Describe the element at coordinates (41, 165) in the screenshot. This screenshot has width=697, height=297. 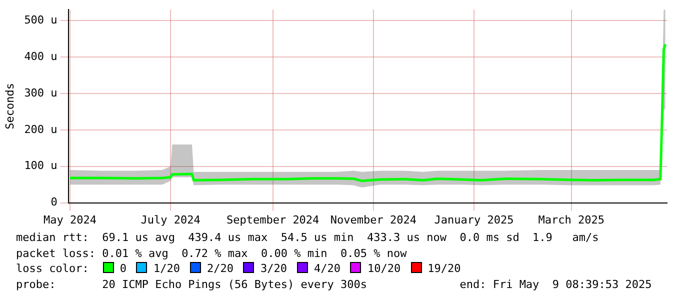
I see `y-tick-label: 100 u` at that location.